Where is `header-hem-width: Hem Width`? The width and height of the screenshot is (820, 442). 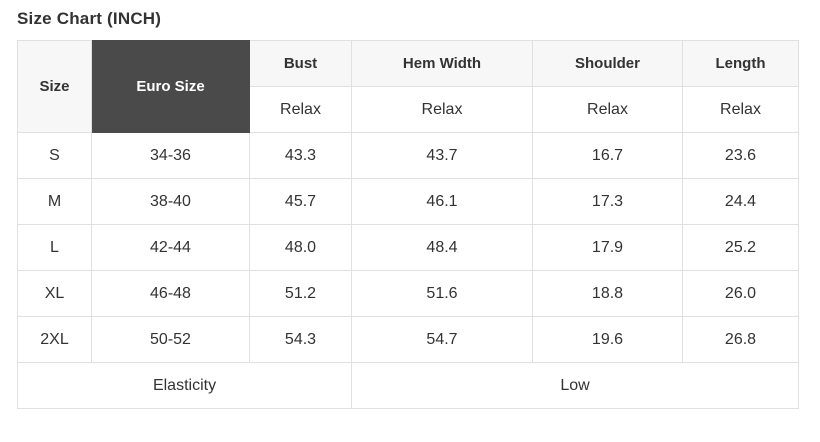 header-hem-width: Hem Width is located at coordinates (442, 63).